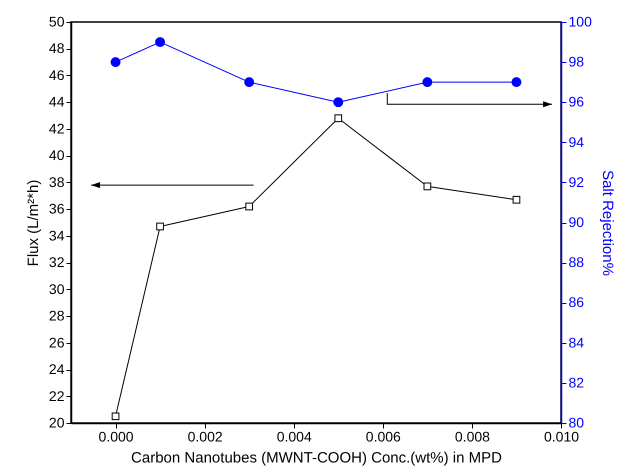  What do you see at coordinates (576, 302) in the screenshot?
I see `y2-tick-label: 86` at bounding box center [576, 302].